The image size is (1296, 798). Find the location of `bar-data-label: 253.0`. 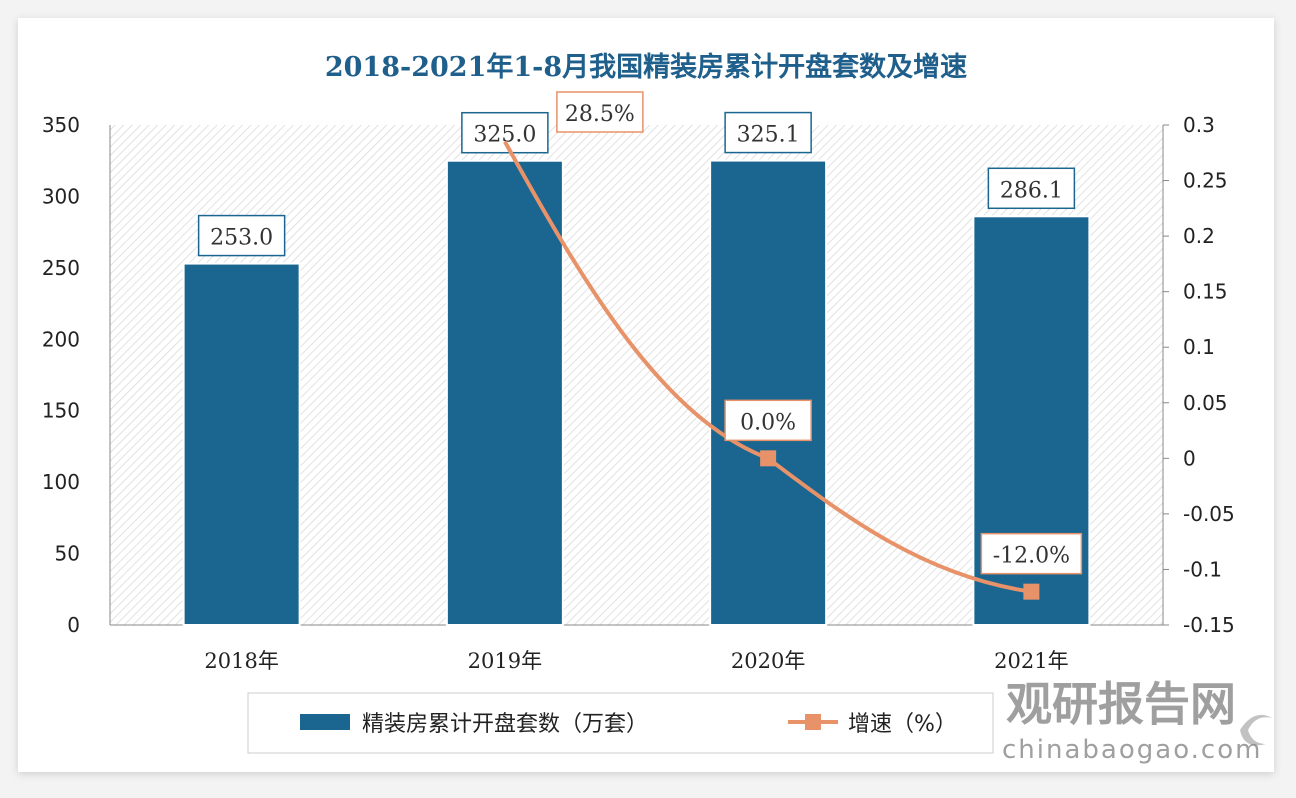

bar-data-label: 253.0 is located at coordinates (241, 238).